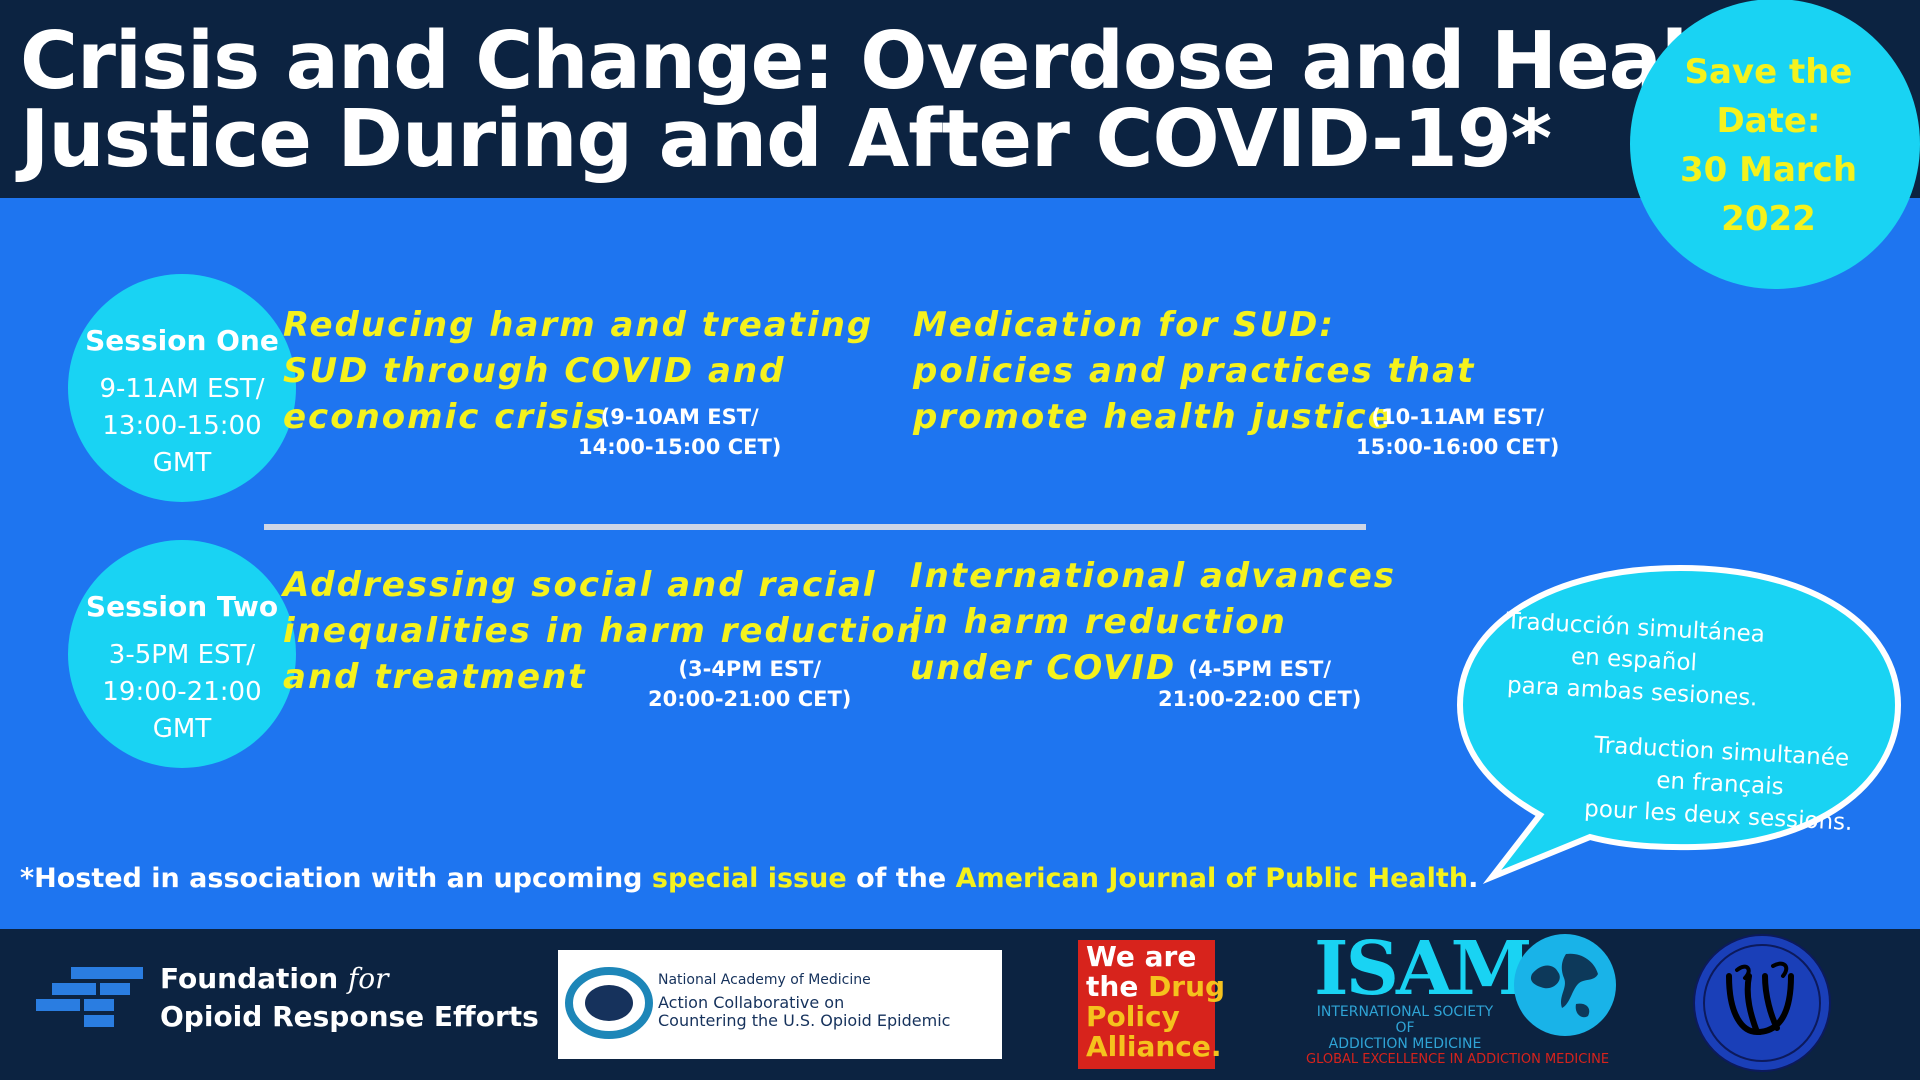 The height and width of the screenshot is (1080, 1920). I want to click on talk-2-line-1: Medication for SUD:, so click(1124, 325).